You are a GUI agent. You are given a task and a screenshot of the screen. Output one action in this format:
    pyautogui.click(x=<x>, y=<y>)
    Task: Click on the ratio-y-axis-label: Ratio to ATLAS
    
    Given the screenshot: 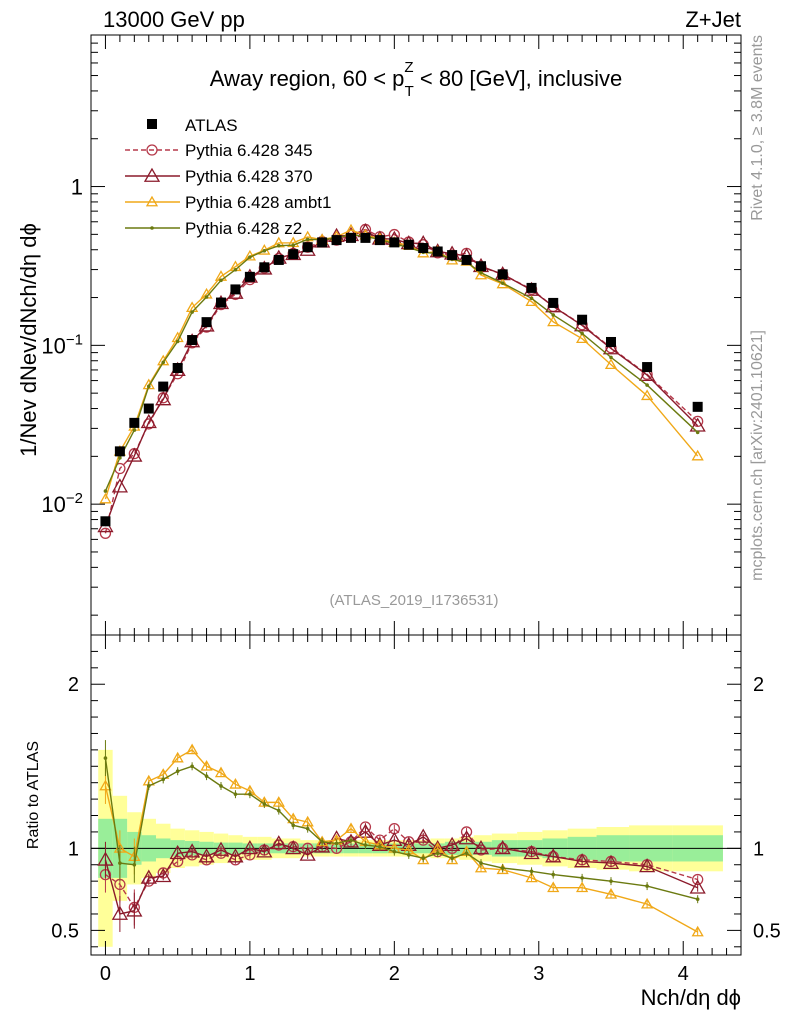 What is the action you would take?
    pyautogui.click(x=33, y=795)
    